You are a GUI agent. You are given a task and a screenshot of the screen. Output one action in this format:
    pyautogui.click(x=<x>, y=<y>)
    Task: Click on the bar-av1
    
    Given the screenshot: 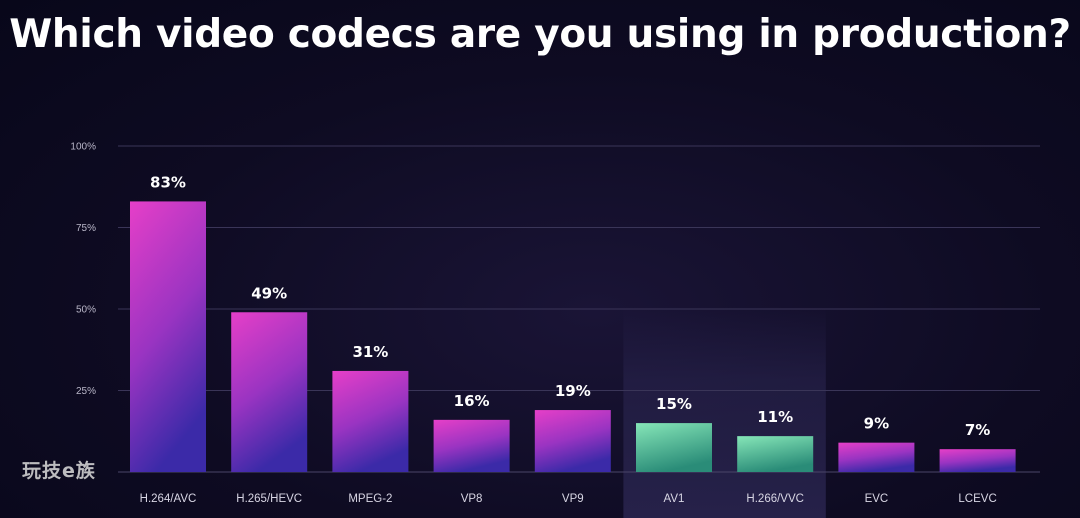 What is the action you would take?
    pyautogui.click(x=674, y=447)
    